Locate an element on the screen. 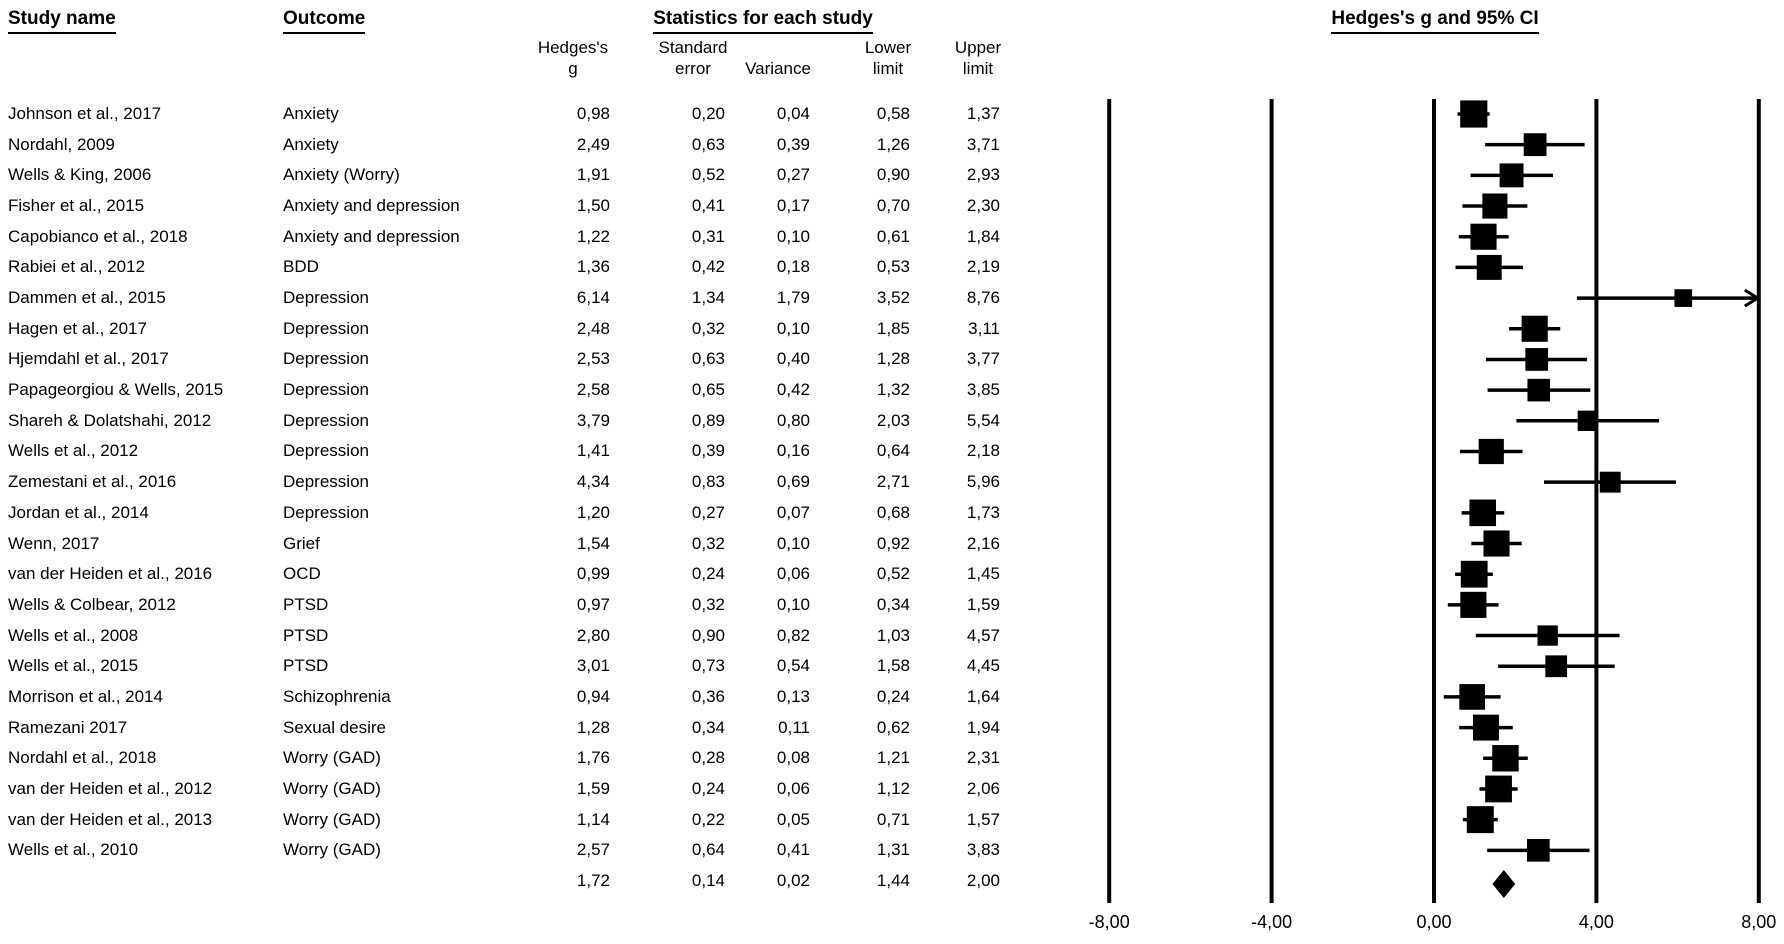  hedges-g-cell: 0,98 is located at coordinates (593, 113).